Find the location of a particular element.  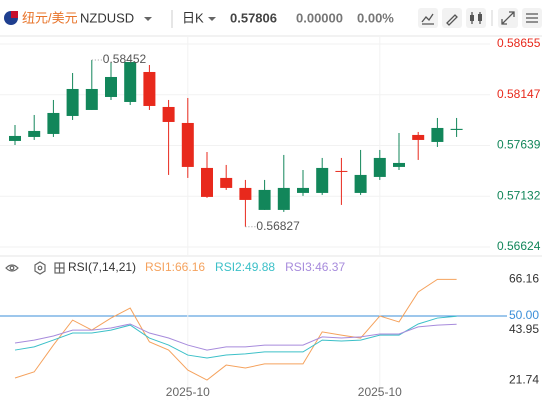

candle-button is located at coordinates (476, 18).